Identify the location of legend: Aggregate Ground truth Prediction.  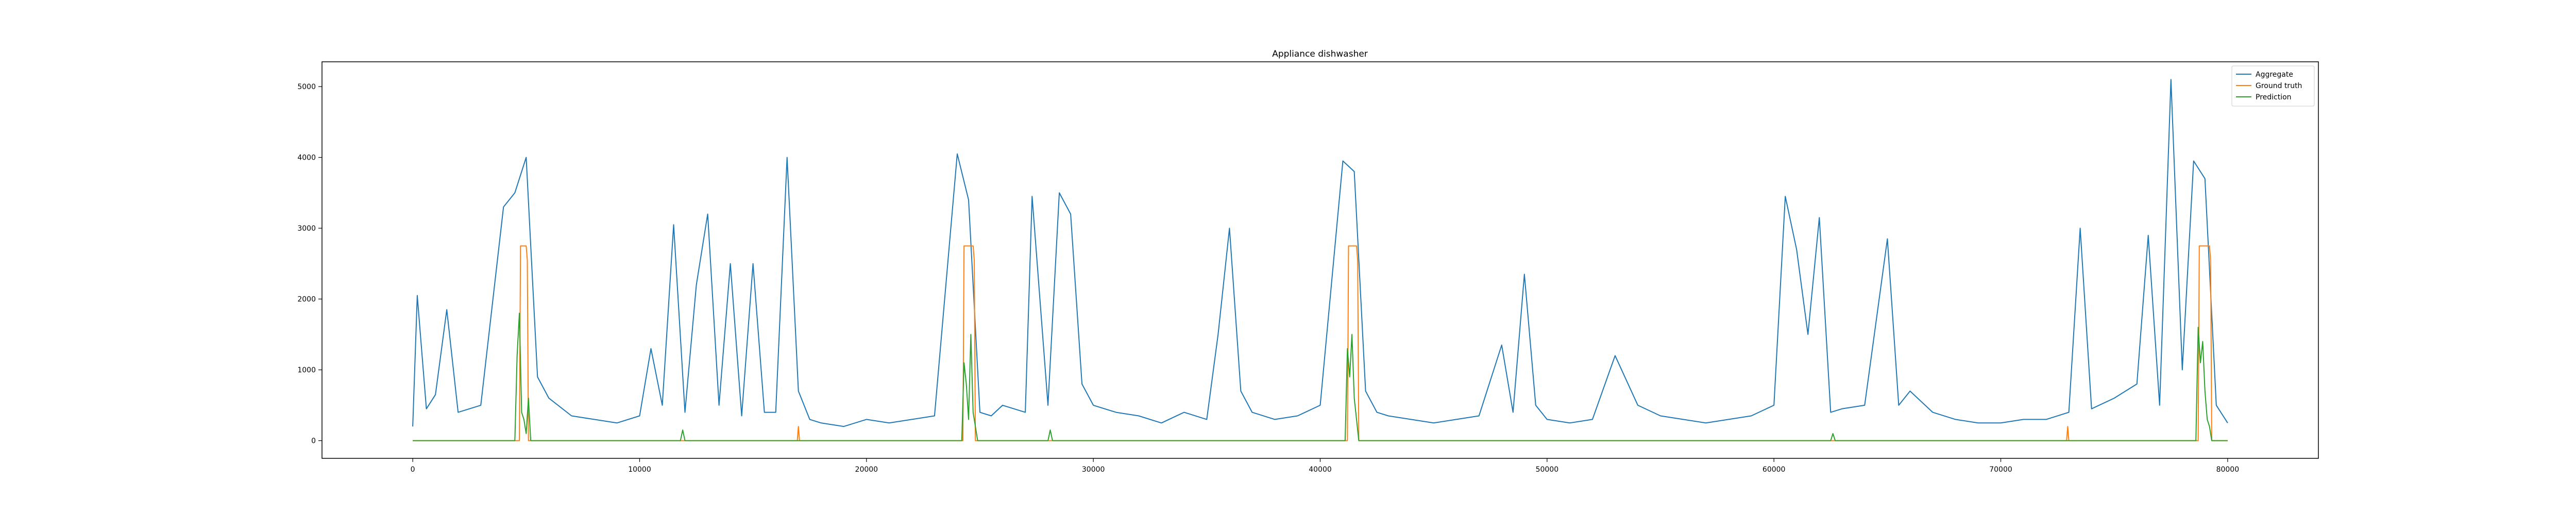
(2273, 86).